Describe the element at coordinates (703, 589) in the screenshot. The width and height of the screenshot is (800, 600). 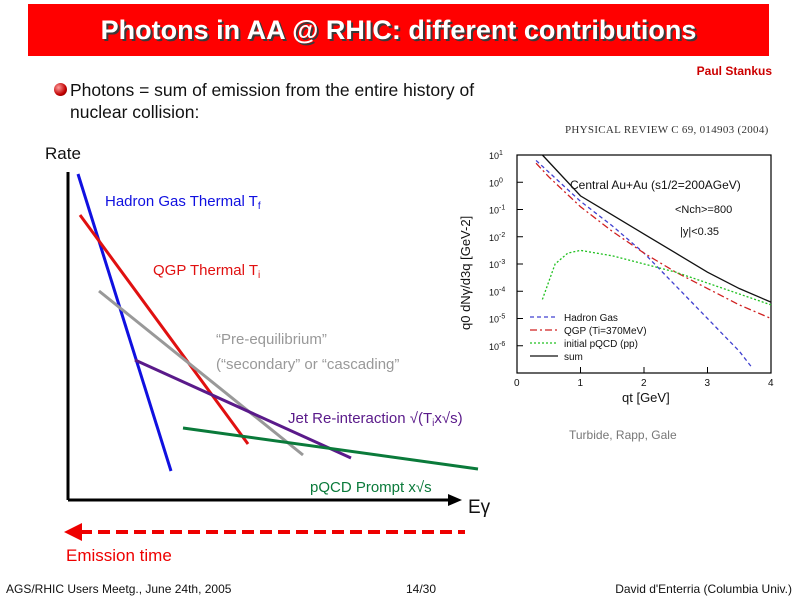
I see `footer-author: David d'Enterria (Columbia Univ.)` at that location.